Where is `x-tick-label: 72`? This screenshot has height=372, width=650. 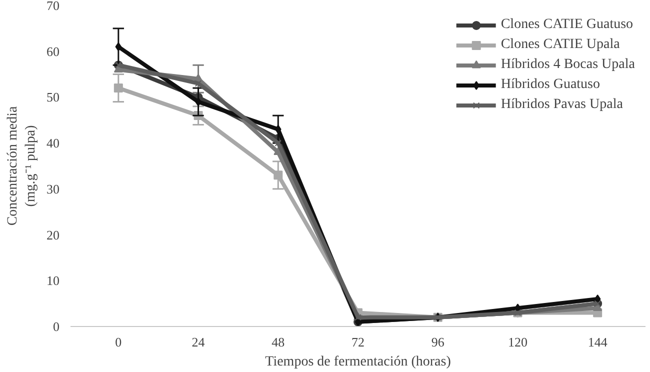 x-tick-label: 72 is located at coordinates (358, 342).